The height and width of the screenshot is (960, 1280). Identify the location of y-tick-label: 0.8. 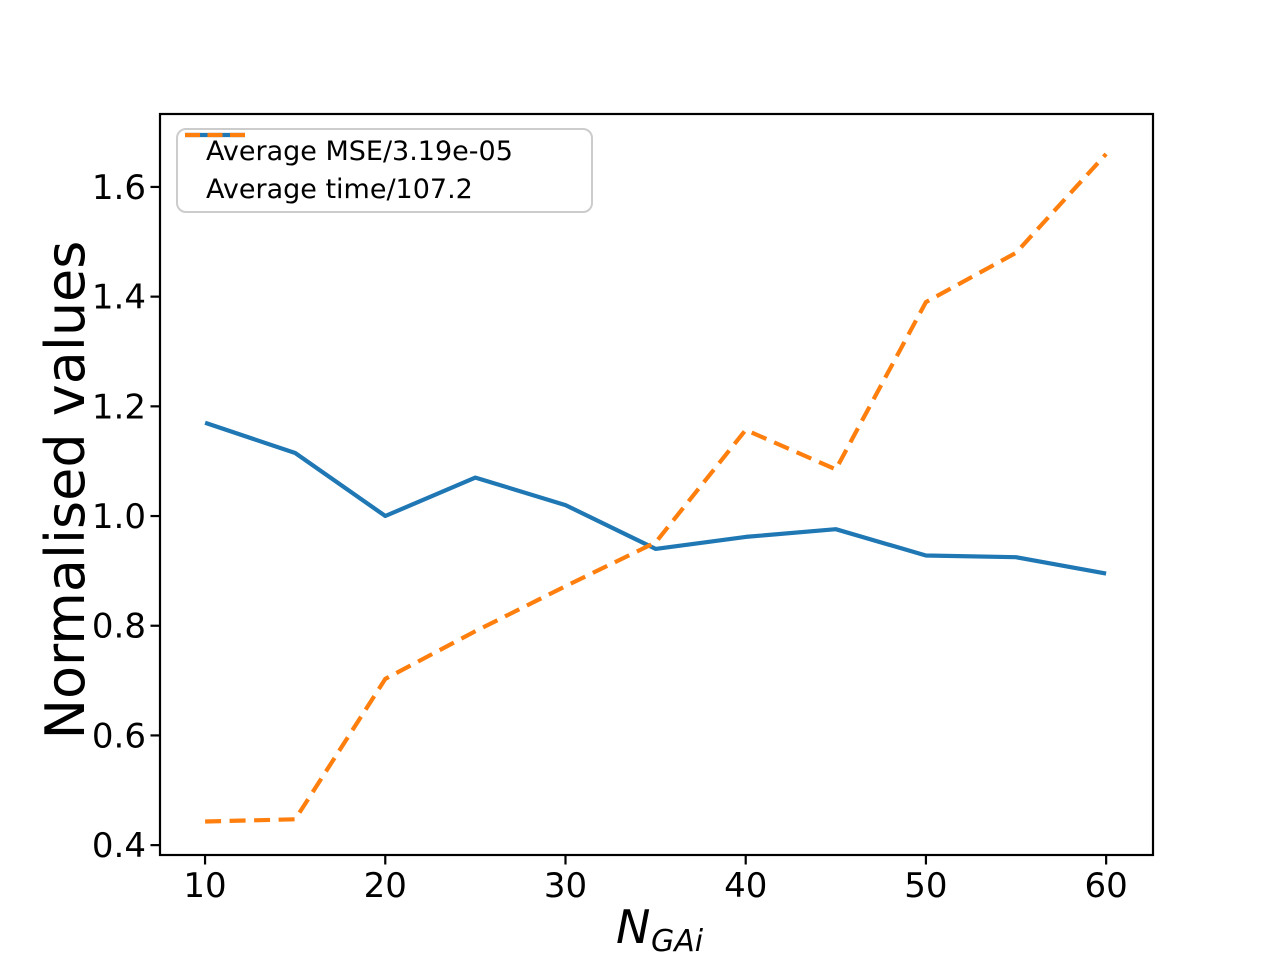
(119, 627).